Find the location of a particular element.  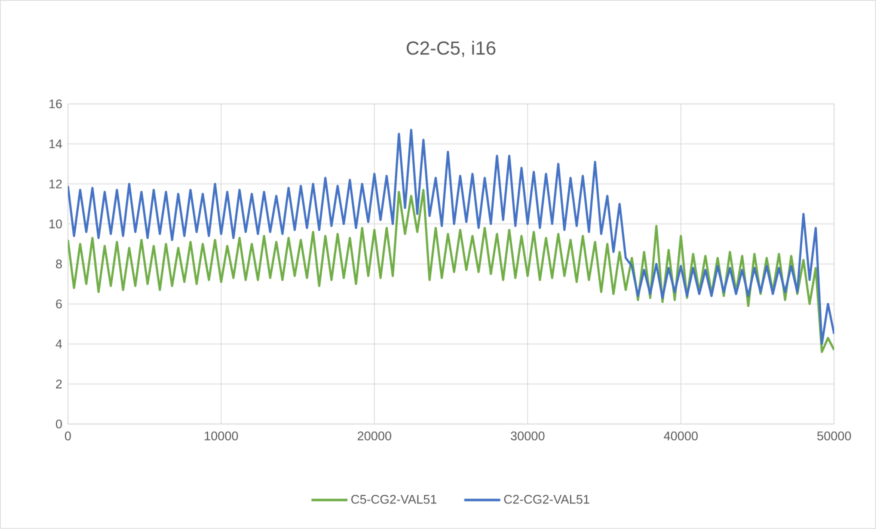

y-tick-label: 0 is located at coordinates (59, 424).